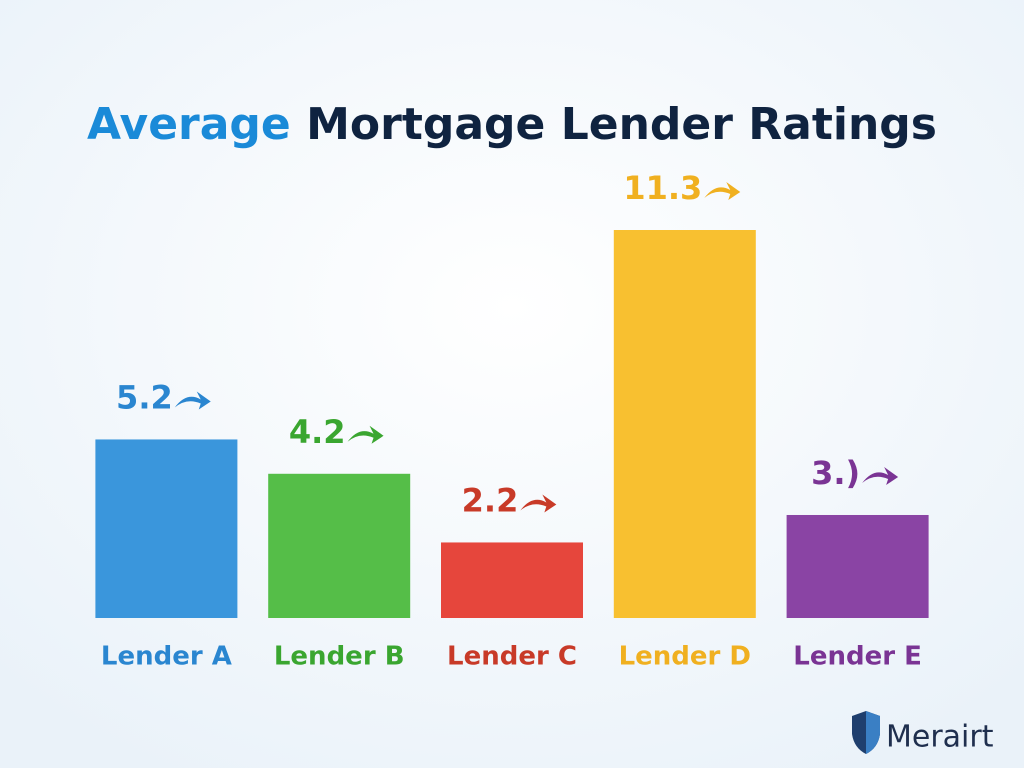  Describe the element at coordinates (512, 657) in the screenshot. I see `x-tick-label: Lender C` at that location.